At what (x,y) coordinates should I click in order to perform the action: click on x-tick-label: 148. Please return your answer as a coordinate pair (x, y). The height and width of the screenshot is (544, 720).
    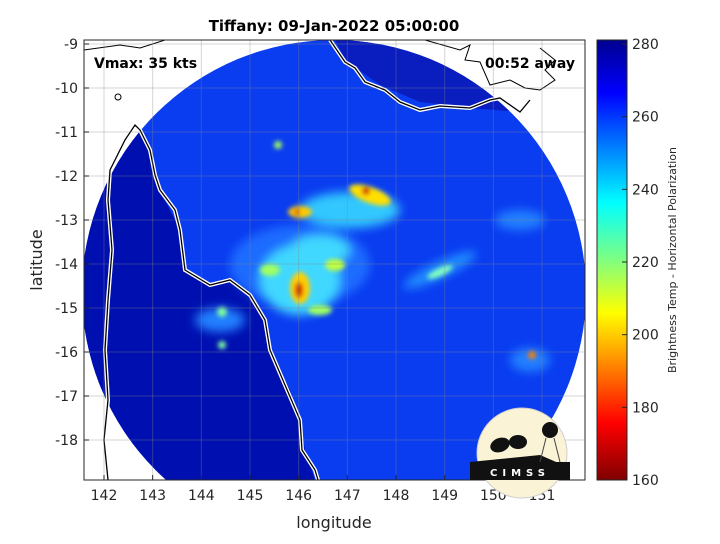
    Looking at the image, I should click on (396, 496).